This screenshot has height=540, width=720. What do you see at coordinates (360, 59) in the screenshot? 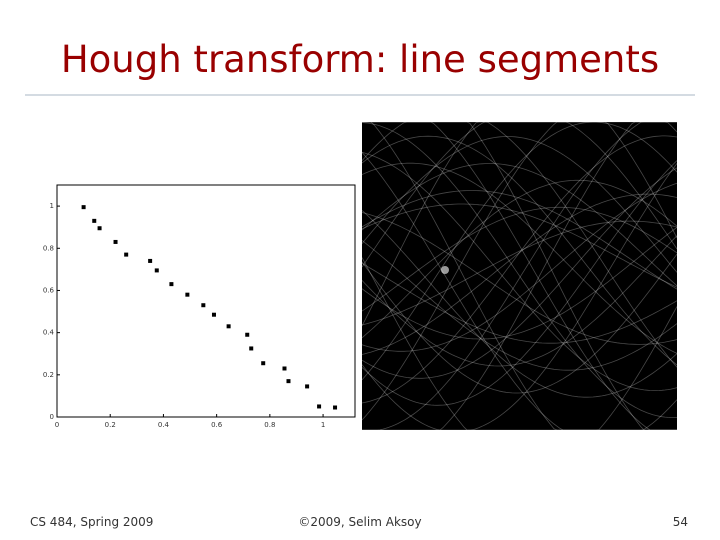
I see `slide-title: Hough transform: line segments` at bounding box center [360, 59].